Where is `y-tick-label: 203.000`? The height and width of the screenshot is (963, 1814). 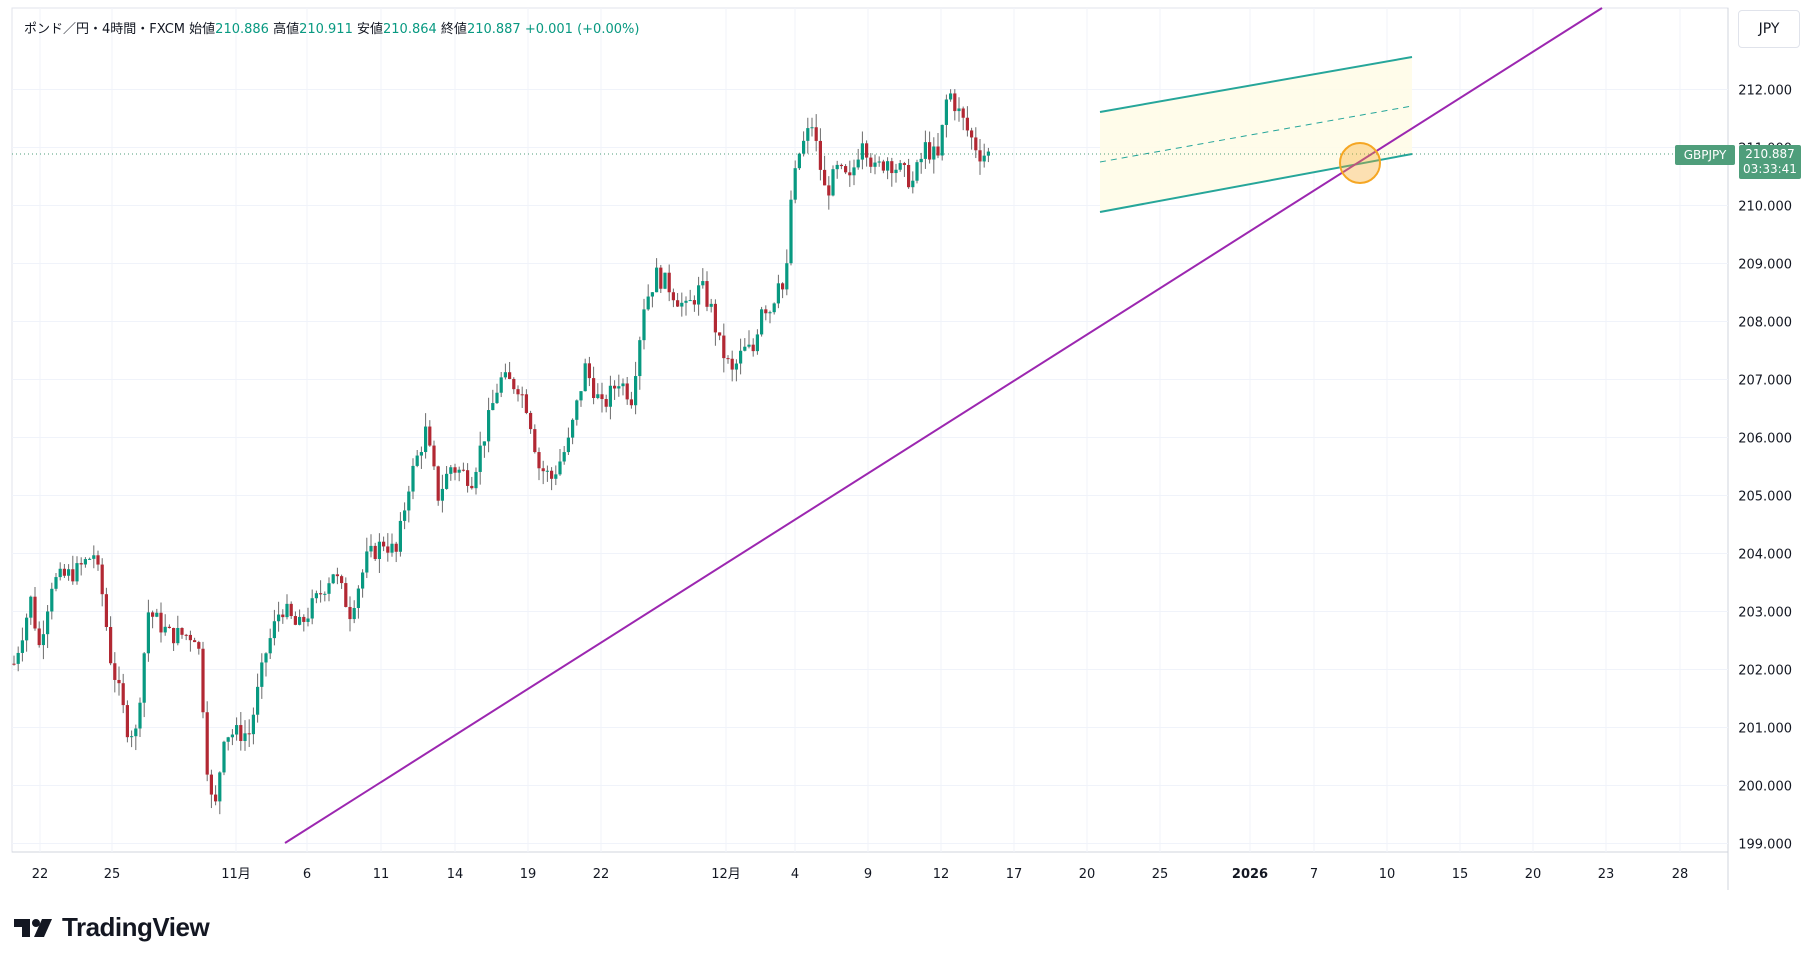
y-tick-label: 203.000 is located at coordinates (1765, 613).